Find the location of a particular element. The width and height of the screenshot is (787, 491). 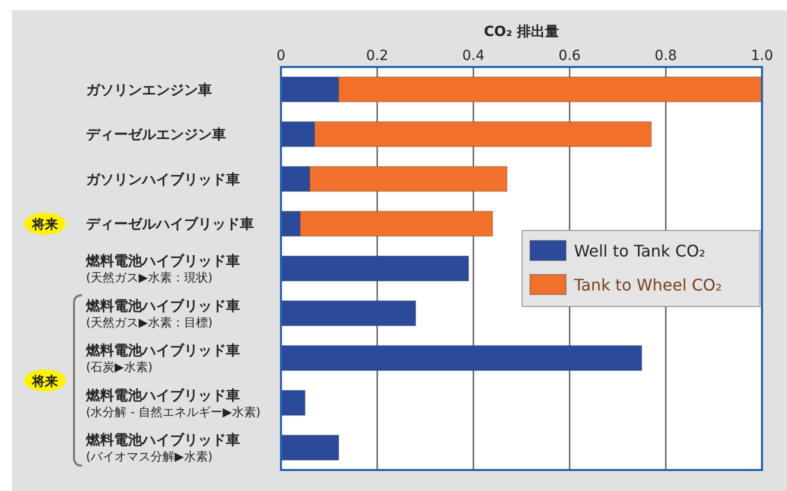

y-tick-label: ディーゼルエンジン車 is located at coordinates (156, 135).